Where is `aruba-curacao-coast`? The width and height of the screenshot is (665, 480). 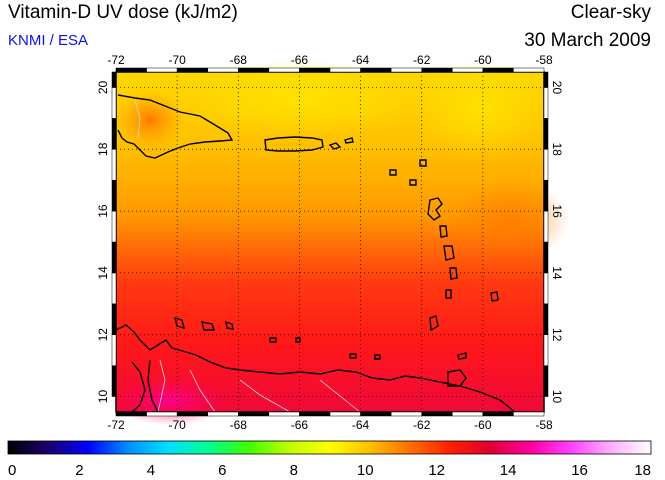 aruba-curacao-coast is located at coordinates (204, 323).